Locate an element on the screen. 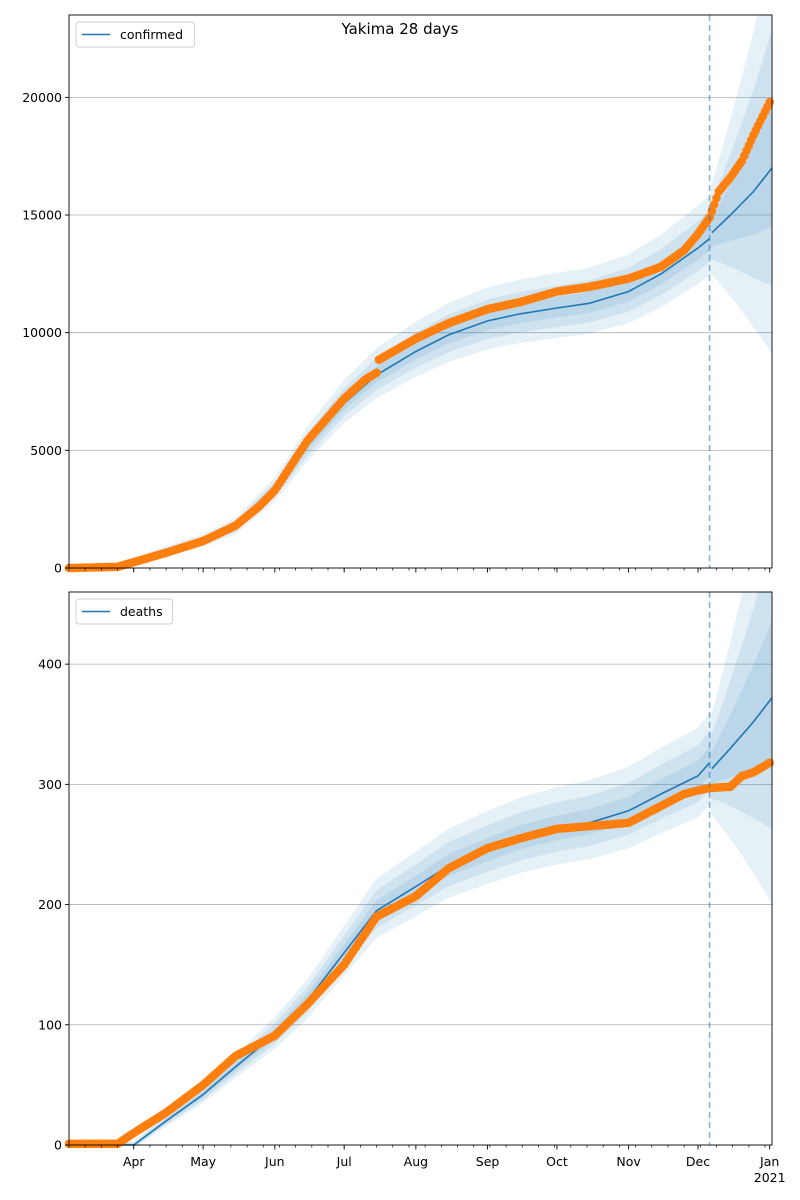 This screenshot has height=1200, width=800. y-tick-label: 5000 is located at coordinates (46, 450).